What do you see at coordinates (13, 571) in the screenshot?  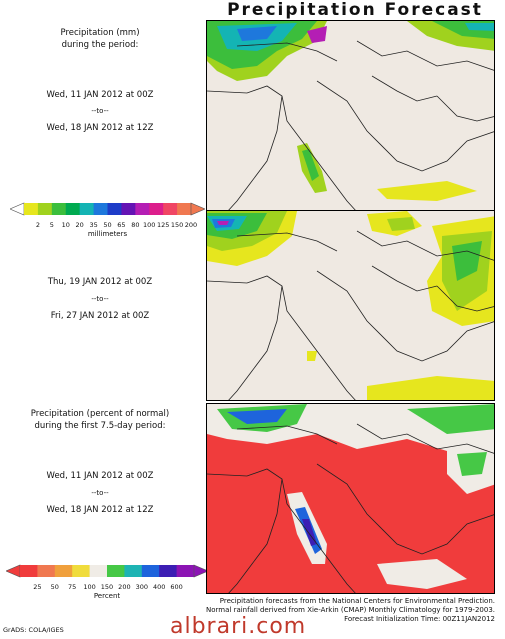 I see `pct-colorbar-left-arrow` at bounding box center [13, 571].